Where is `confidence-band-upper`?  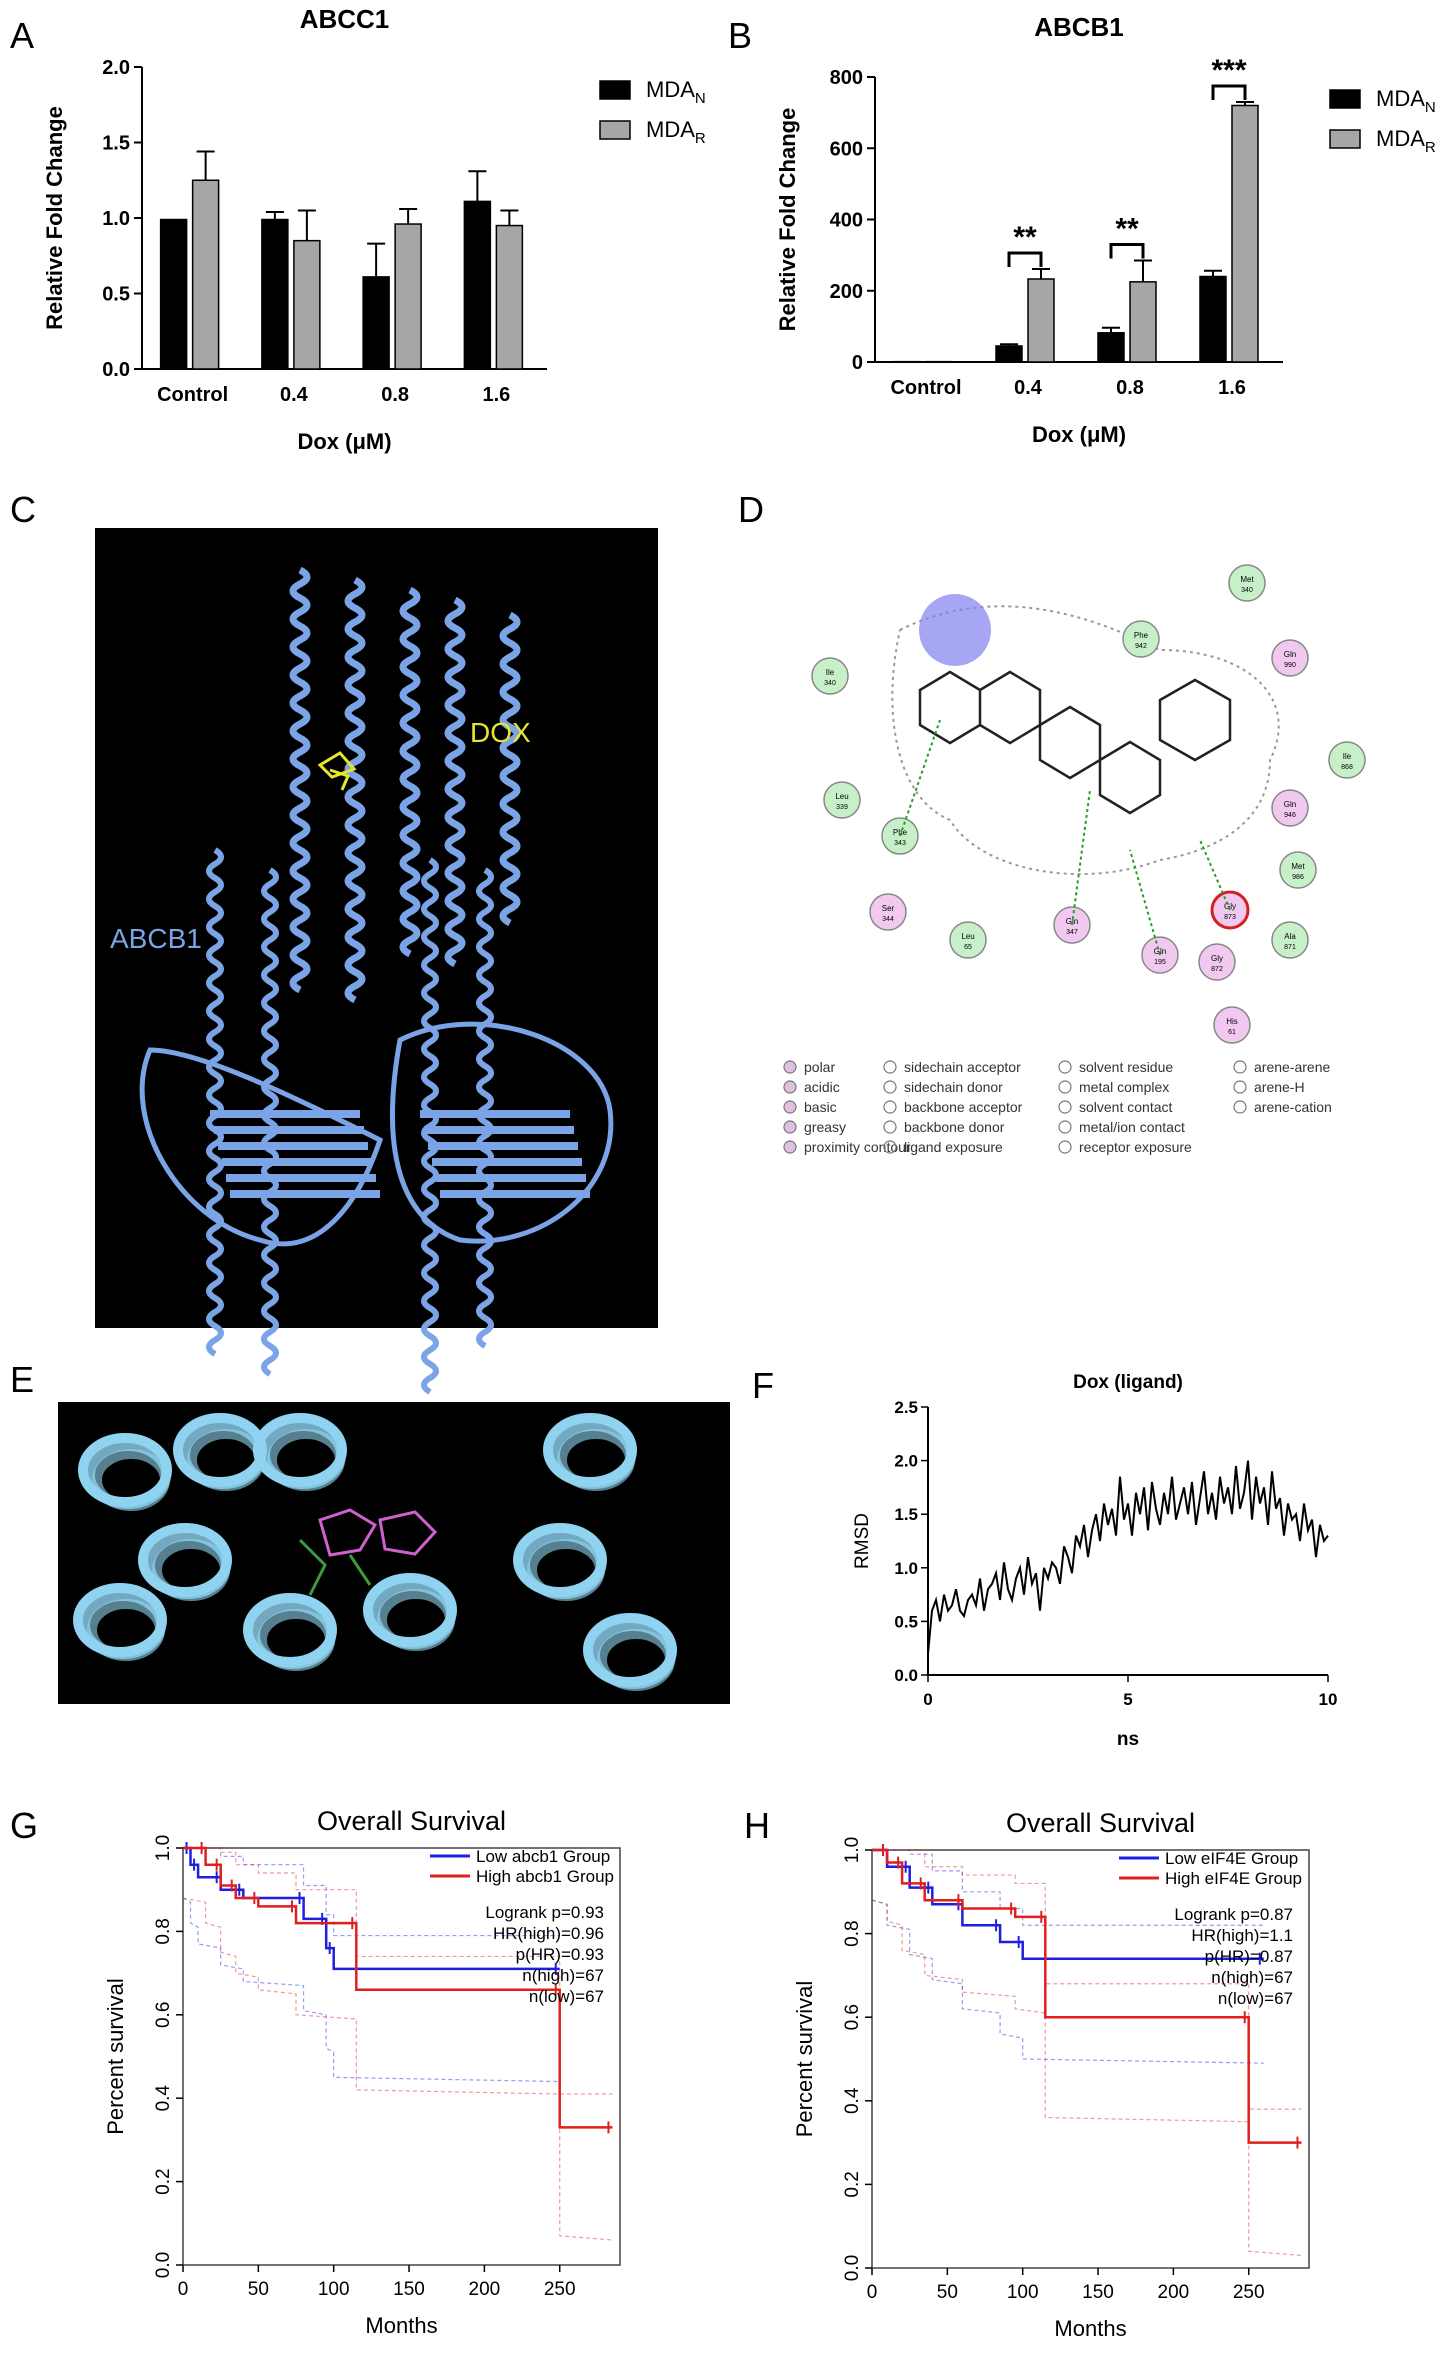
confidence-band-upper is located at coordinates (1087, 1979).